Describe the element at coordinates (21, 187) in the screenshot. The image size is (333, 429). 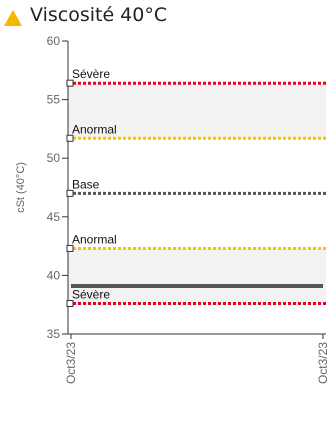
I see `y-axis-title: cSt (40°C)` at that location.